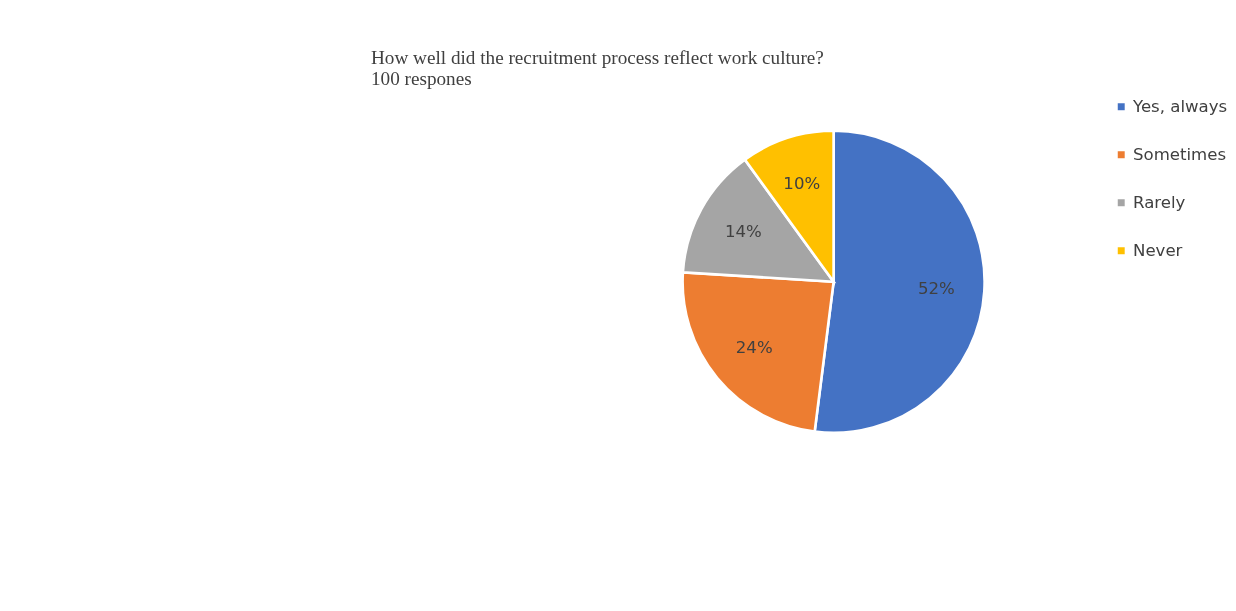 This screenshot has width=1236, height=611. What do you see at coordinates (421, 79) in the screenshot?
I see `text: 100 respones` at bounding box center [421, 79].